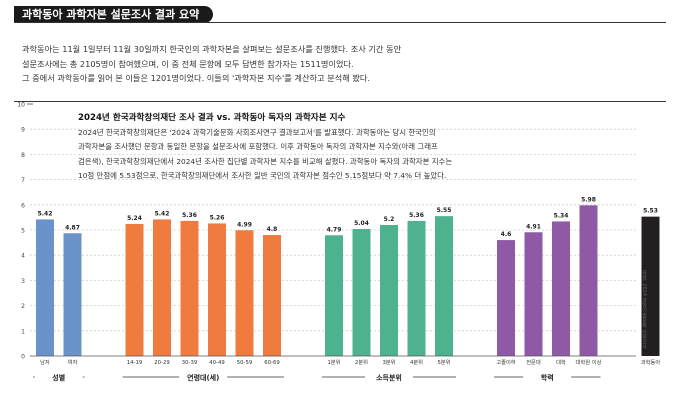  Describe the element at coordinates (23, 281) in the screenshot. I see `y-tick-label: 3` at that location.